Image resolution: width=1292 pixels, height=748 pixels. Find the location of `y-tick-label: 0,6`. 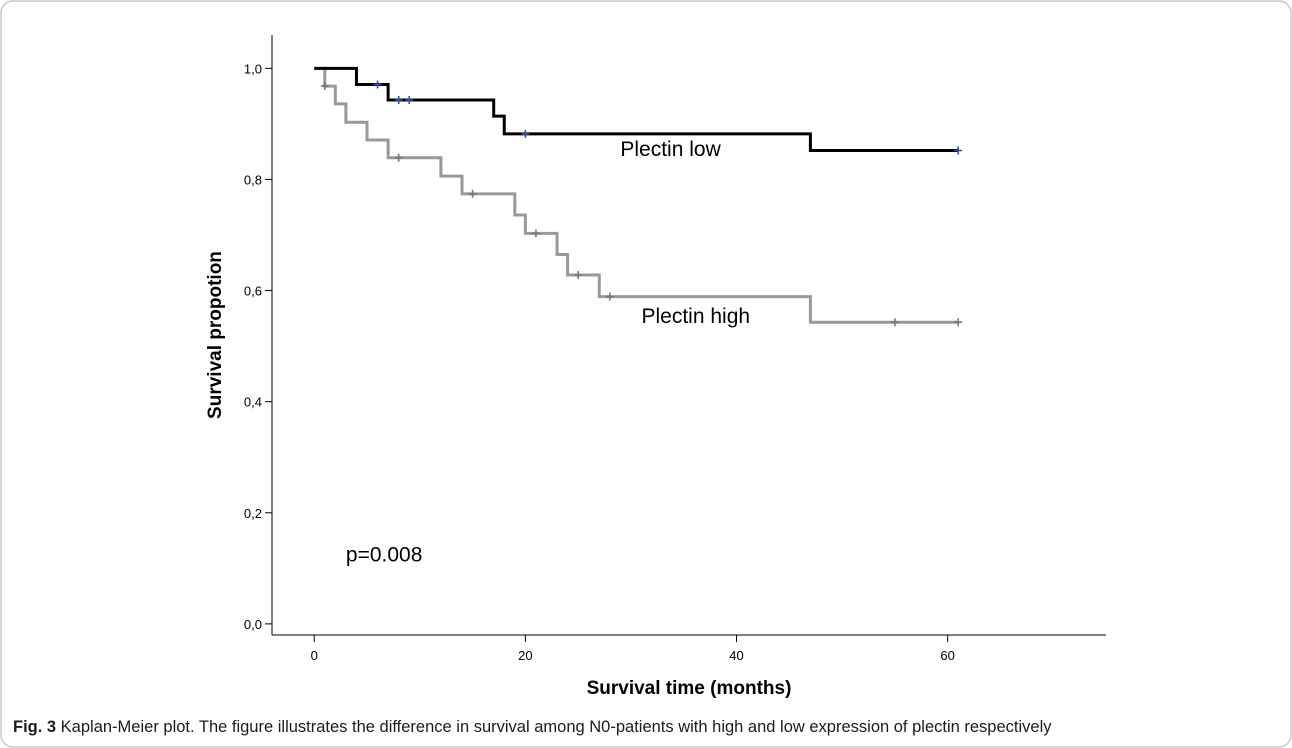

y-tick-label: 0,6 is located at coordinates (253, 291).